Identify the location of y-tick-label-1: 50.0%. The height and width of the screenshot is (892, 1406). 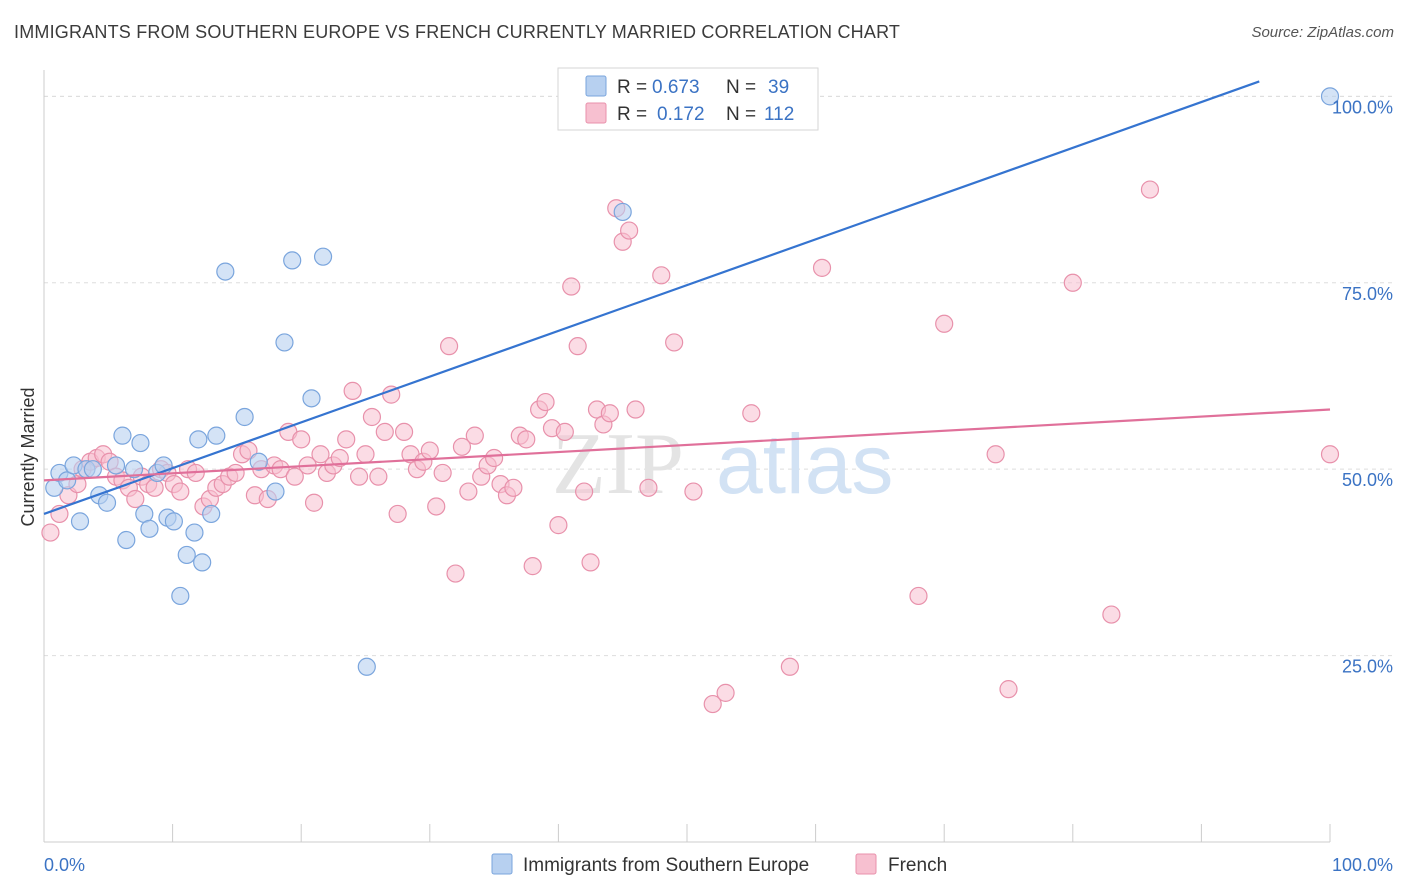
(1367, 480).